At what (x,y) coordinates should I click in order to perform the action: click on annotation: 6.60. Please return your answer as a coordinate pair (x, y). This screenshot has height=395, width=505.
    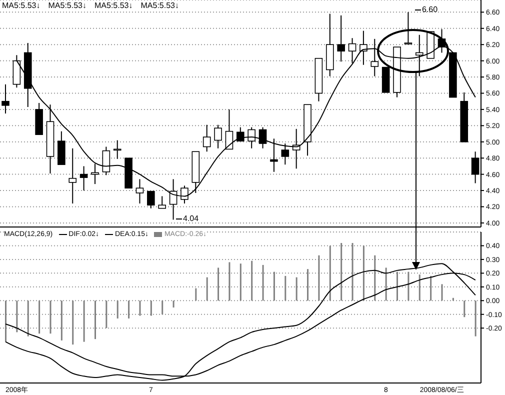
    Looking at the image, I should click on (430, 9).